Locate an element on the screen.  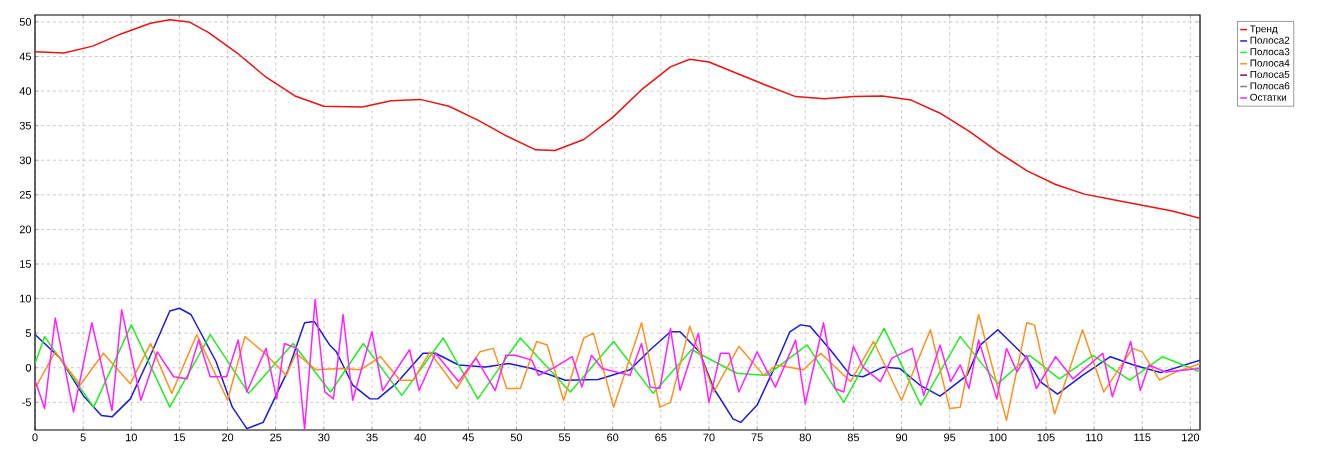
x-tick-label: 70 is located at coordinates (709, 437).